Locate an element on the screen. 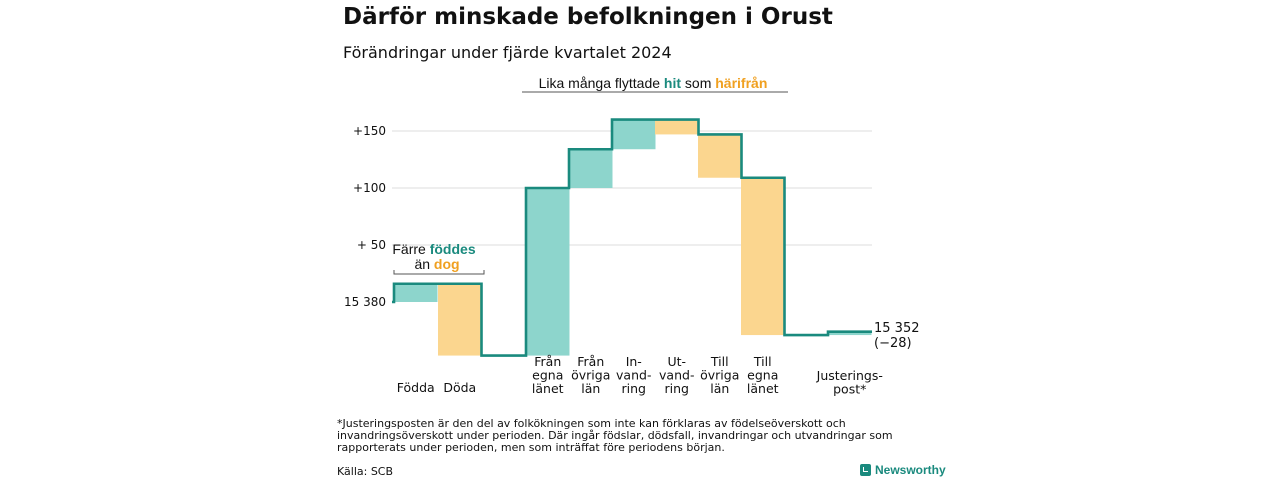 This screenshot has width=1280, height=480. category-label: Till egna länet is located at coordinates (763, 375).